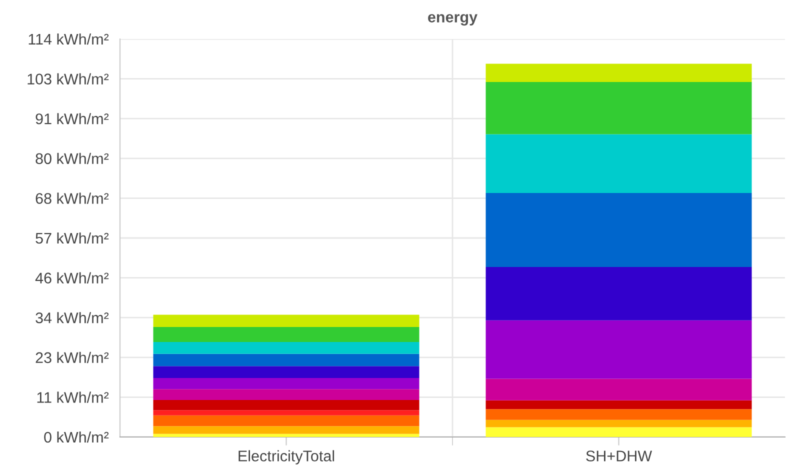 The height and width of the screenshot is (472, 788). What do you see at coordinates (619, 456) in the screenshot?
I see `x-tick-label: SH+DHW` at bounding box center [619, 456].